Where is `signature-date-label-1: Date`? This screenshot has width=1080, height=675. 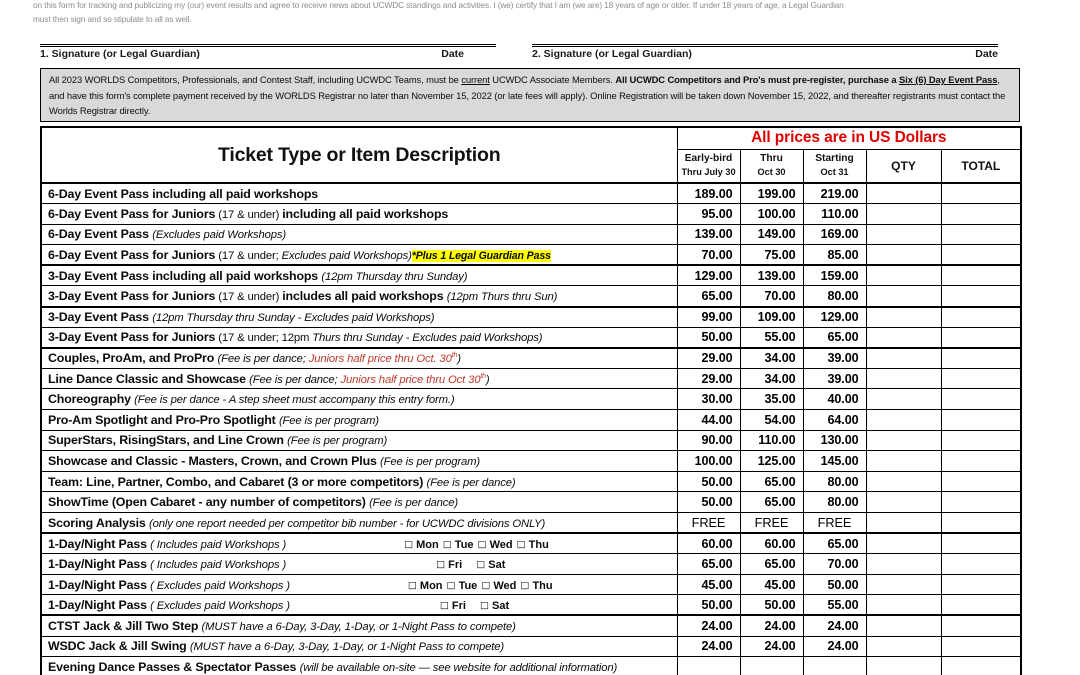 signature-date-label-1: Date is located at coordinates (452, 54).